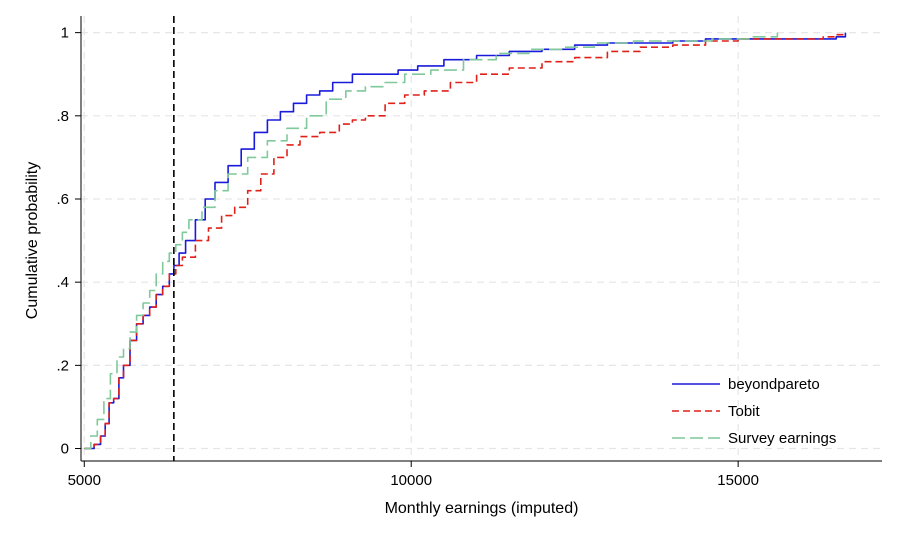  Describe the element at coordinates (411, 480) in the screenshot. I see `x-tick-label: 10000` at that location.